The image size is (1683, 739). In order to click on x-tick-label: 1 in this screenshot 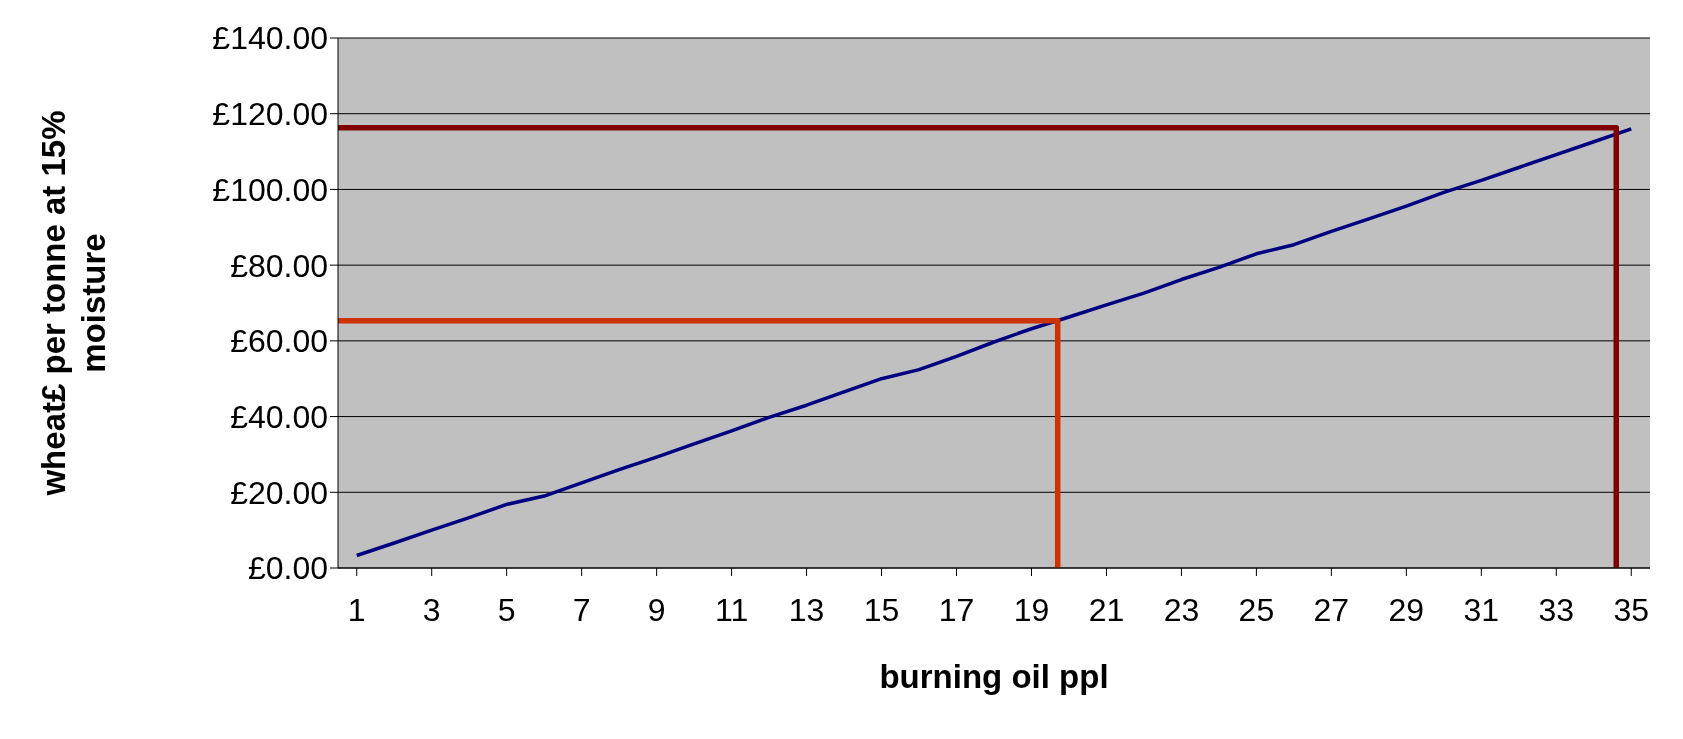, I will do `click(356, 609)`.